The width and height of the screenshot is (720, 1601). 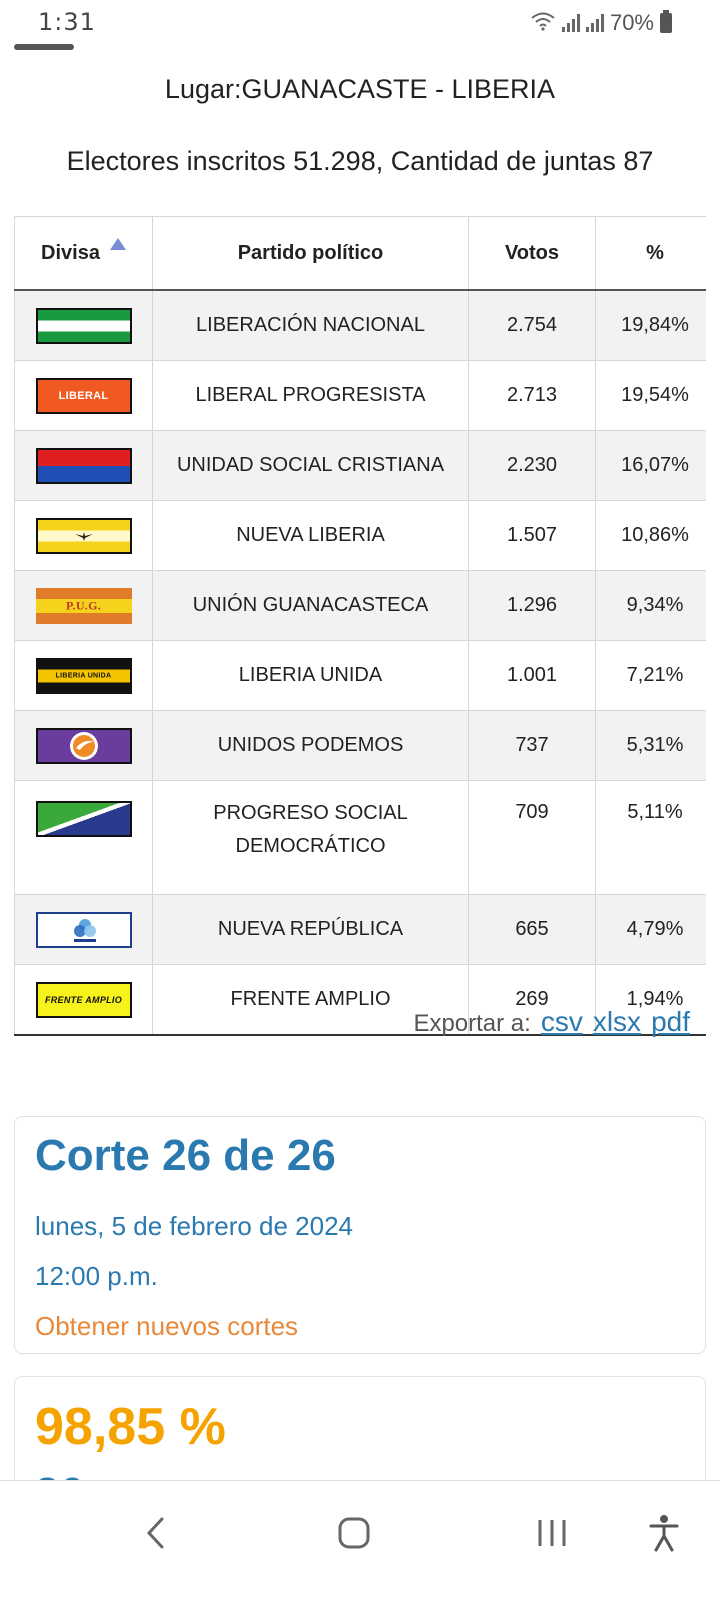 What do you see at coordinates (310, 837) in the screenshot?
I see `party-name: PROGRESO SOCIAL DEMOCRÁTICO` at bounding box center [310, 837].